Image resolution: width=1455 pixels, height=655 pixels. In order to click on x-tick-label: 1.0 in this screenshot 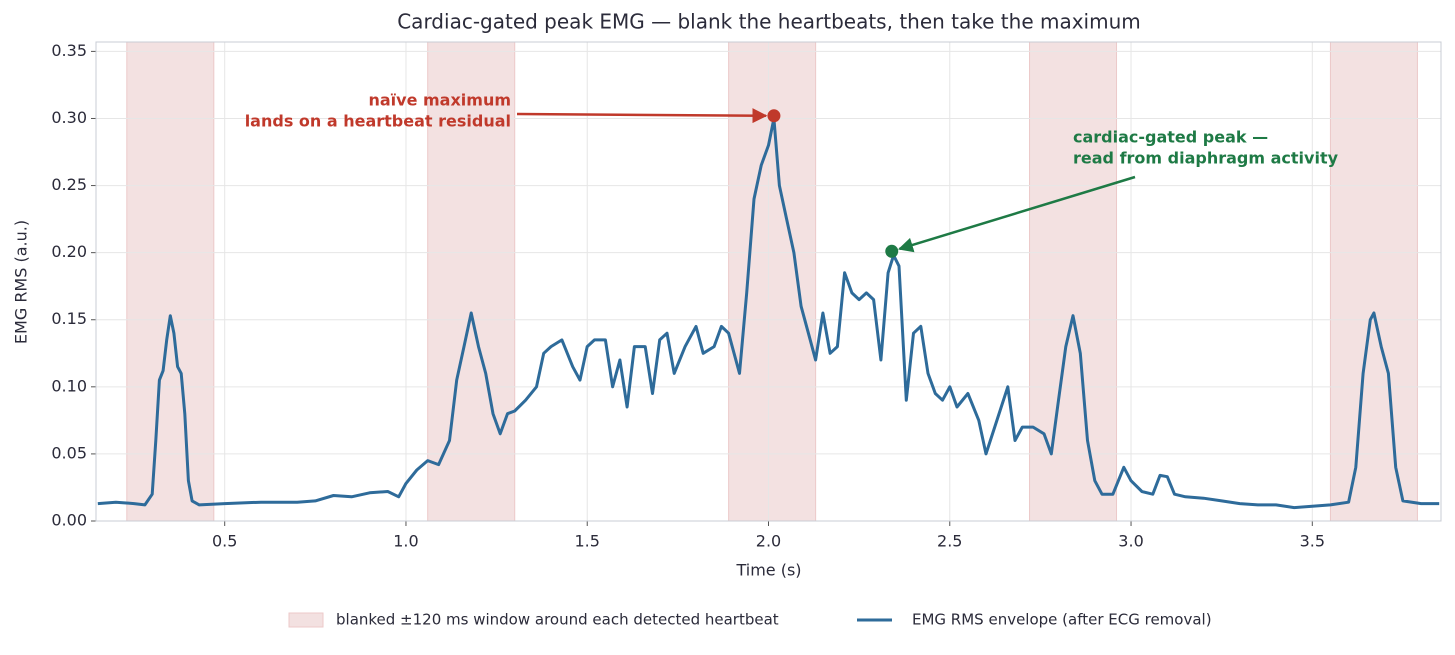, I will do `click(405, 541)`.